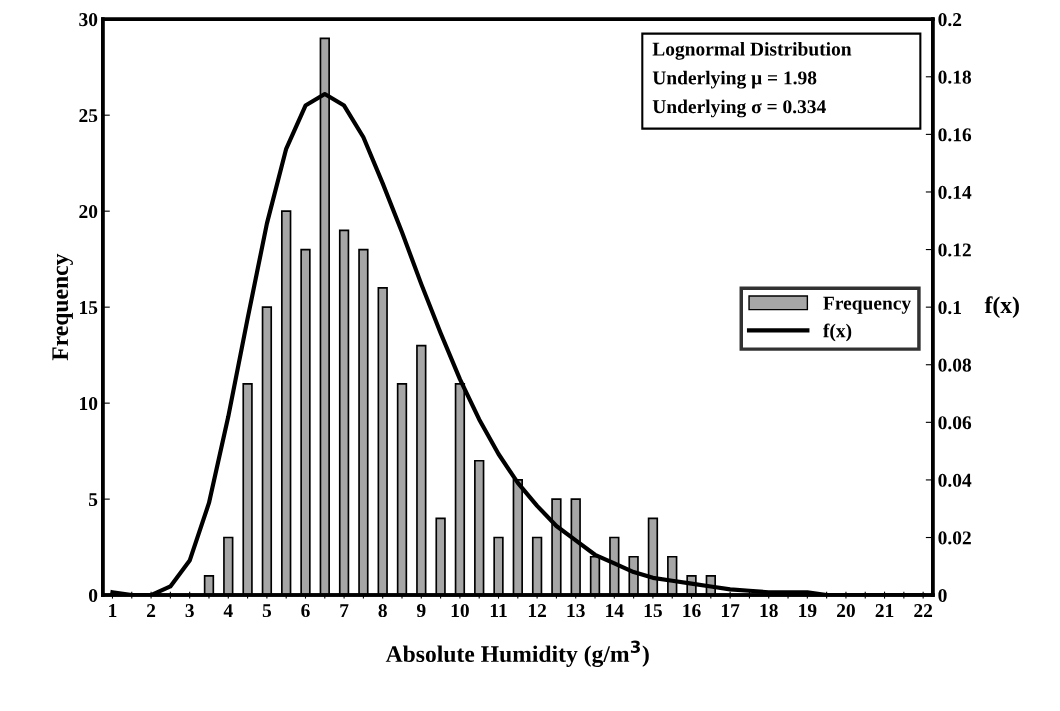  I want to click on y2-tick-label: 0.02, so click(954, 538).